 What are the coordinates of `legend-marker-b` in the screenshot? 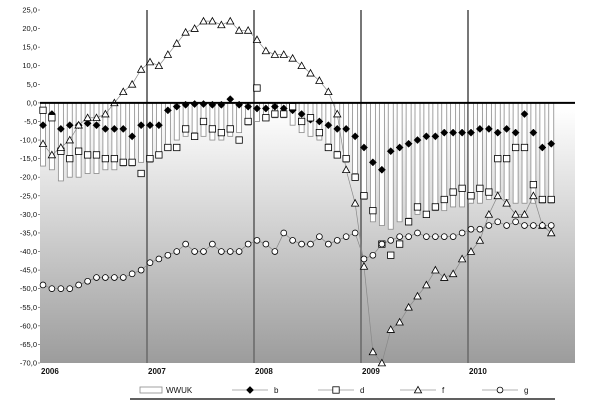 It's located at (250, 390).